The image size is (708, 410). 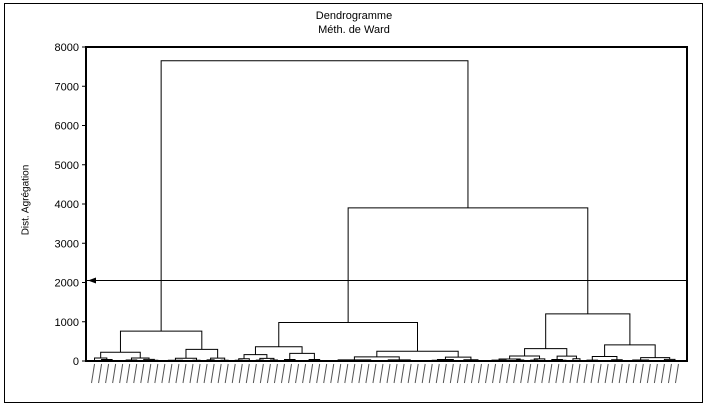 What do you see at coordinates (468, 265) in the screenshot?
I see `dendrogram-link-major` at bounding box center [468, 265].